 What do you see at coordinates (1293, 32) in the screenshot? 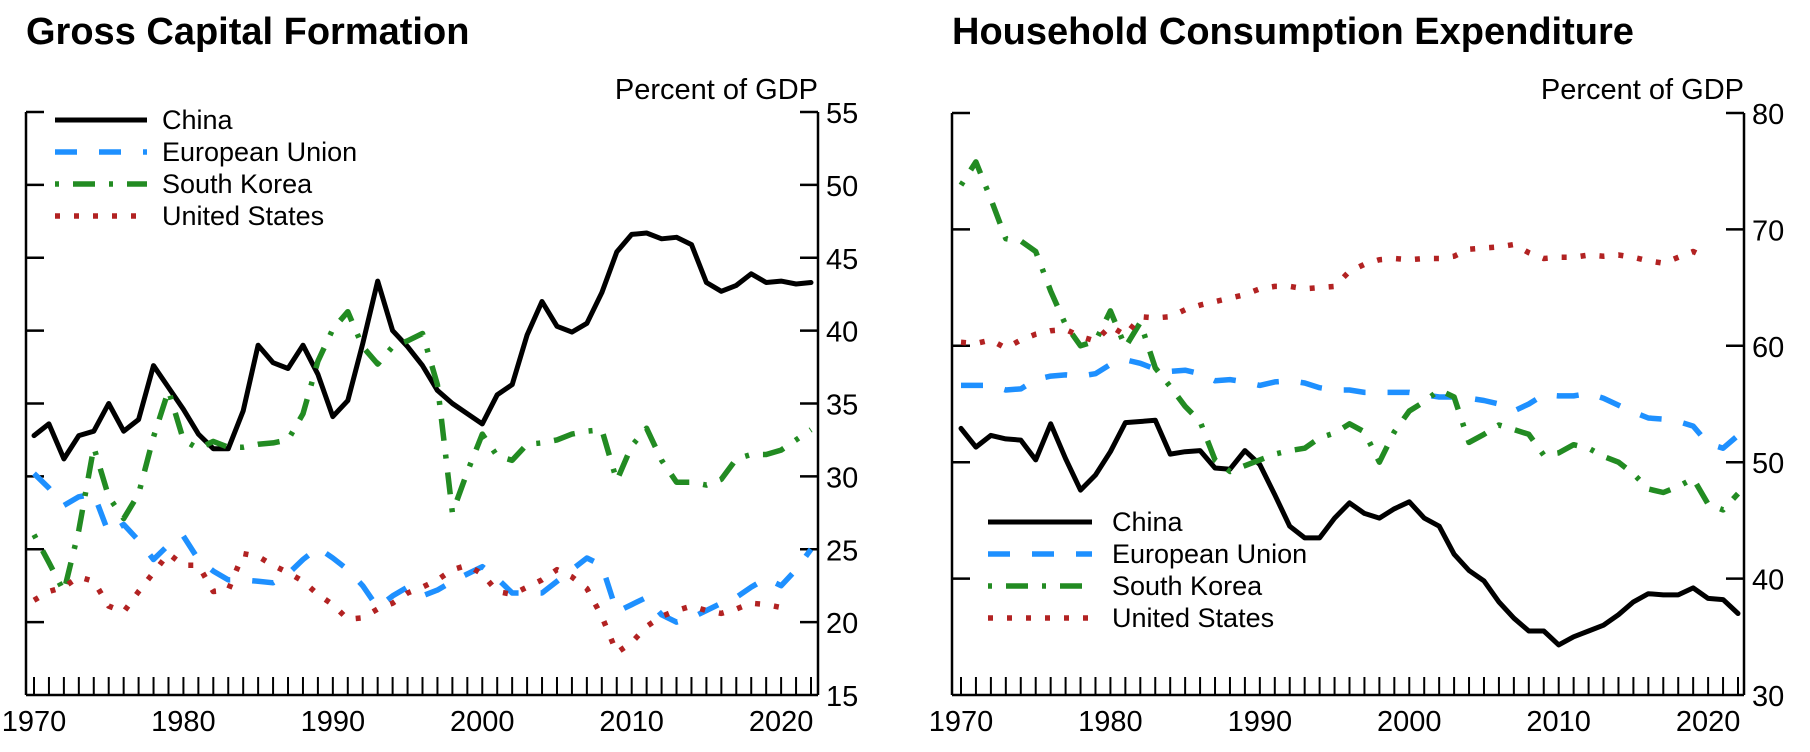
I see `chart-title: Household Consumption Expenditure` at bounding box center [1293, 32].